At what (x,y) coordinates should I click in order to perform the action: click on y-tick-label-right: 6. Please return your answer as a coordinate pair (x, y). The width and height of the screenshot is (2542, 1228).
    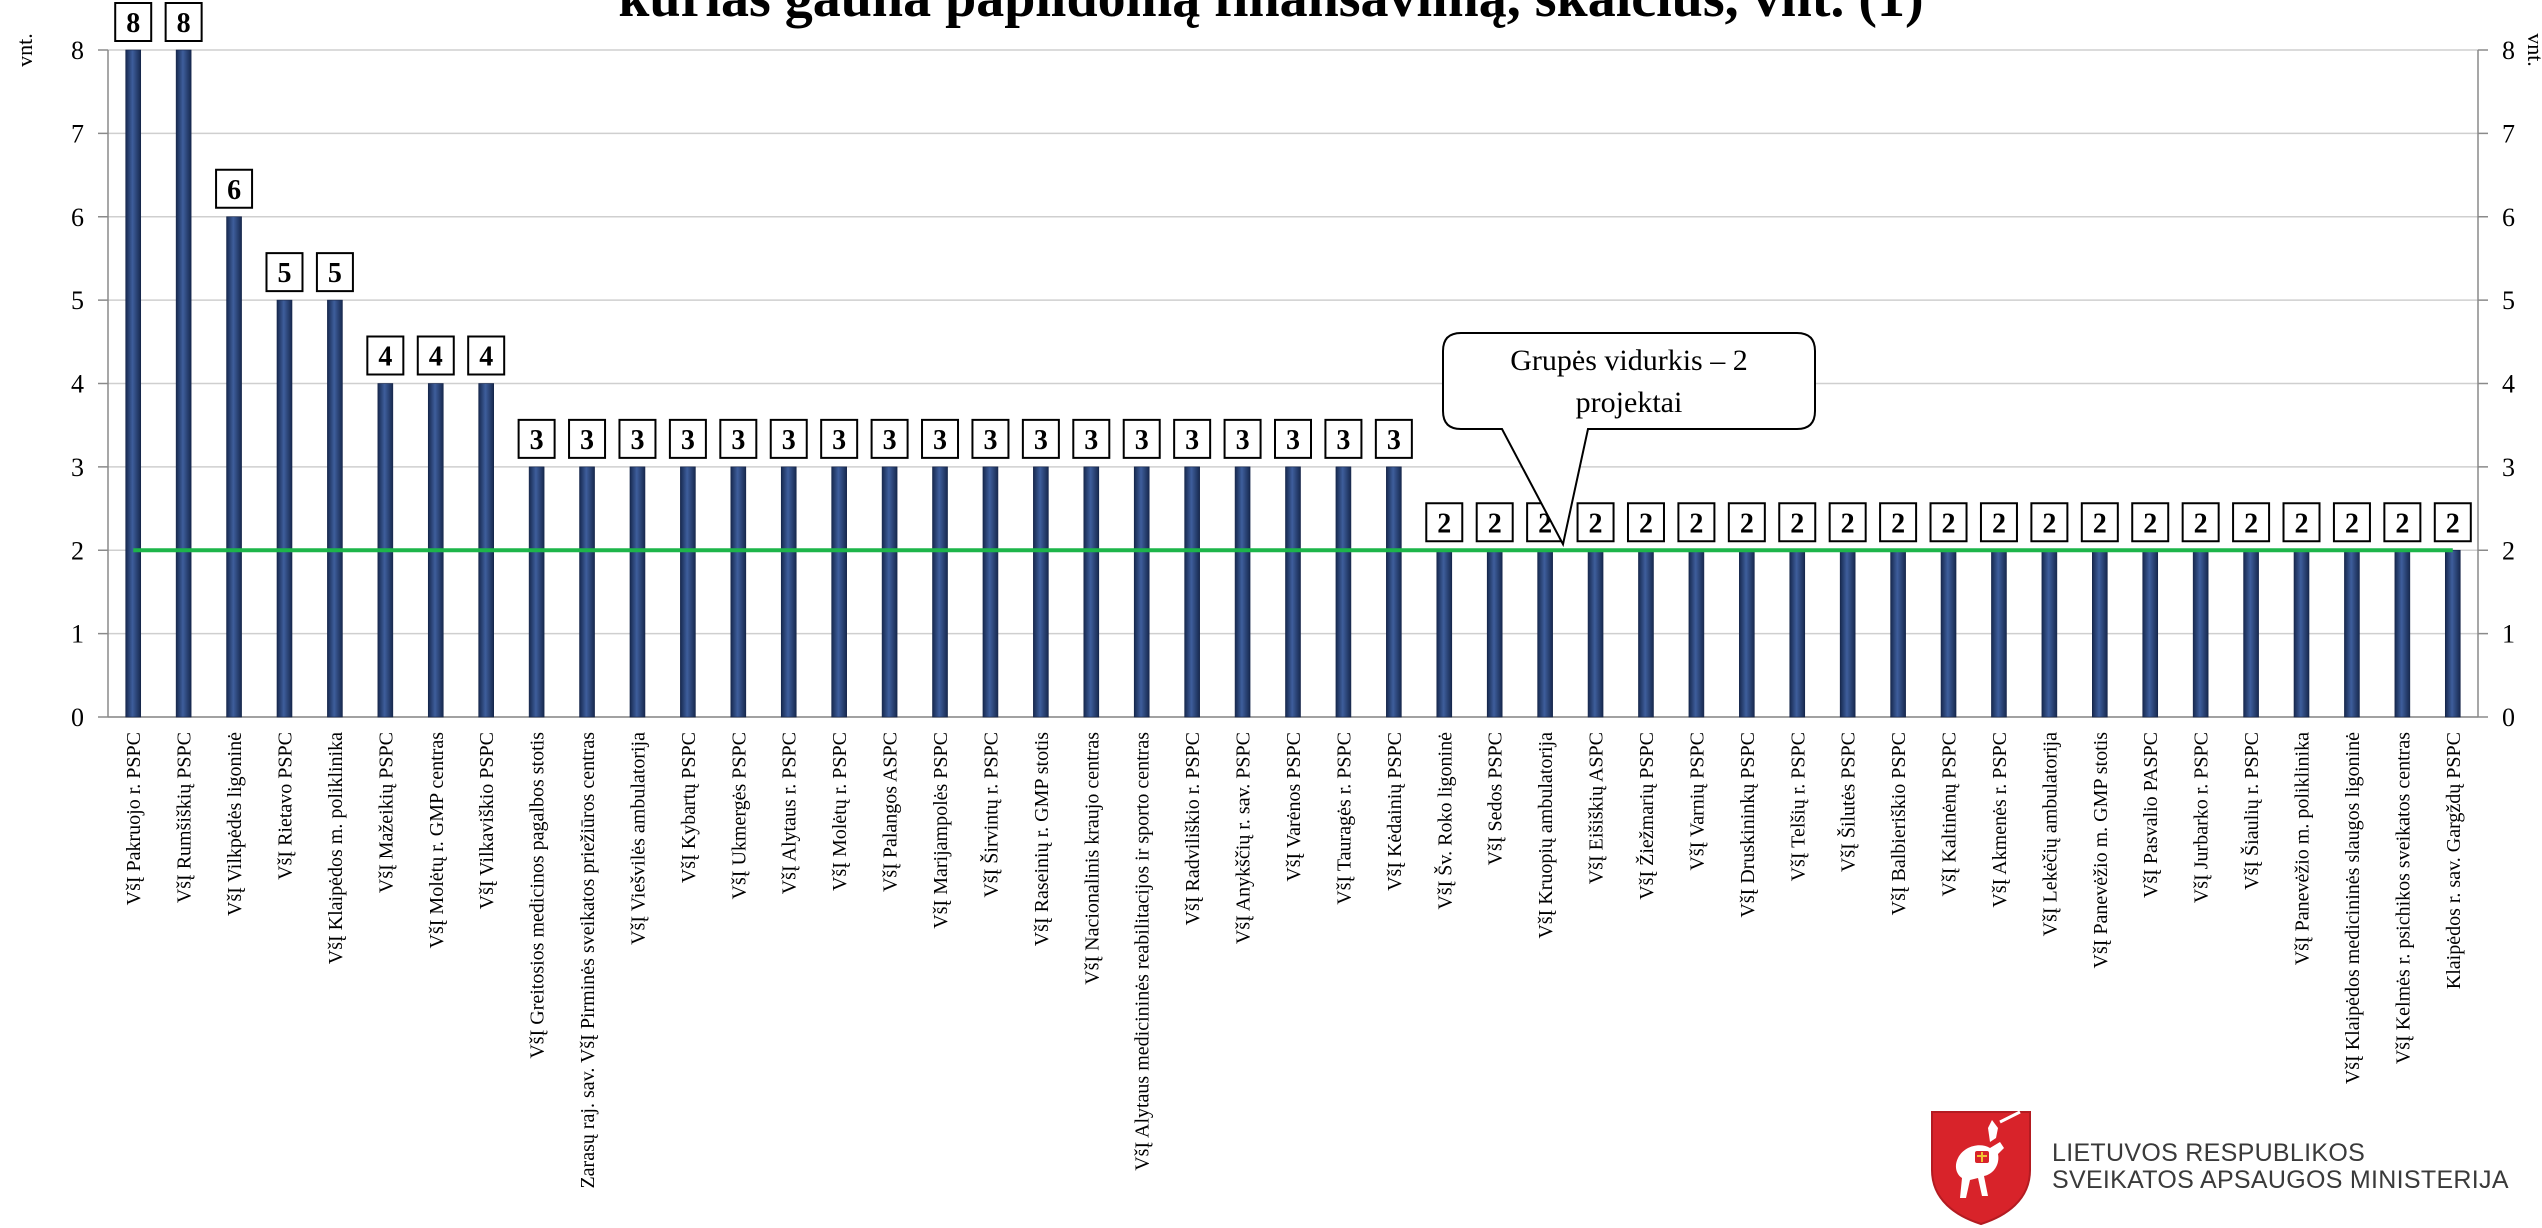
    Looking at the image, I should click on (2508, 217).